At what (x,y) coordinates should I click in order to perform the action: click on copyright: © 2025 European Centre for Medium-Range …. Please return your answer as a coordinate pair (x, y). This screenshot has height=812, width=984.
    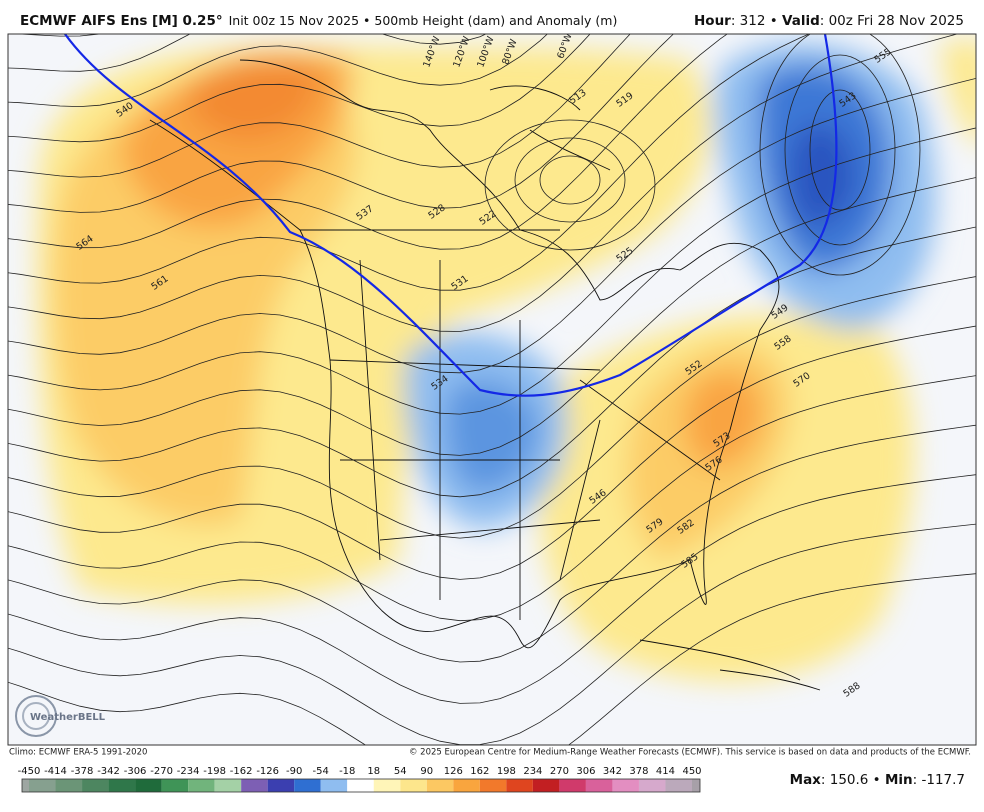
    Looking at the image, I should click on (690, 753).